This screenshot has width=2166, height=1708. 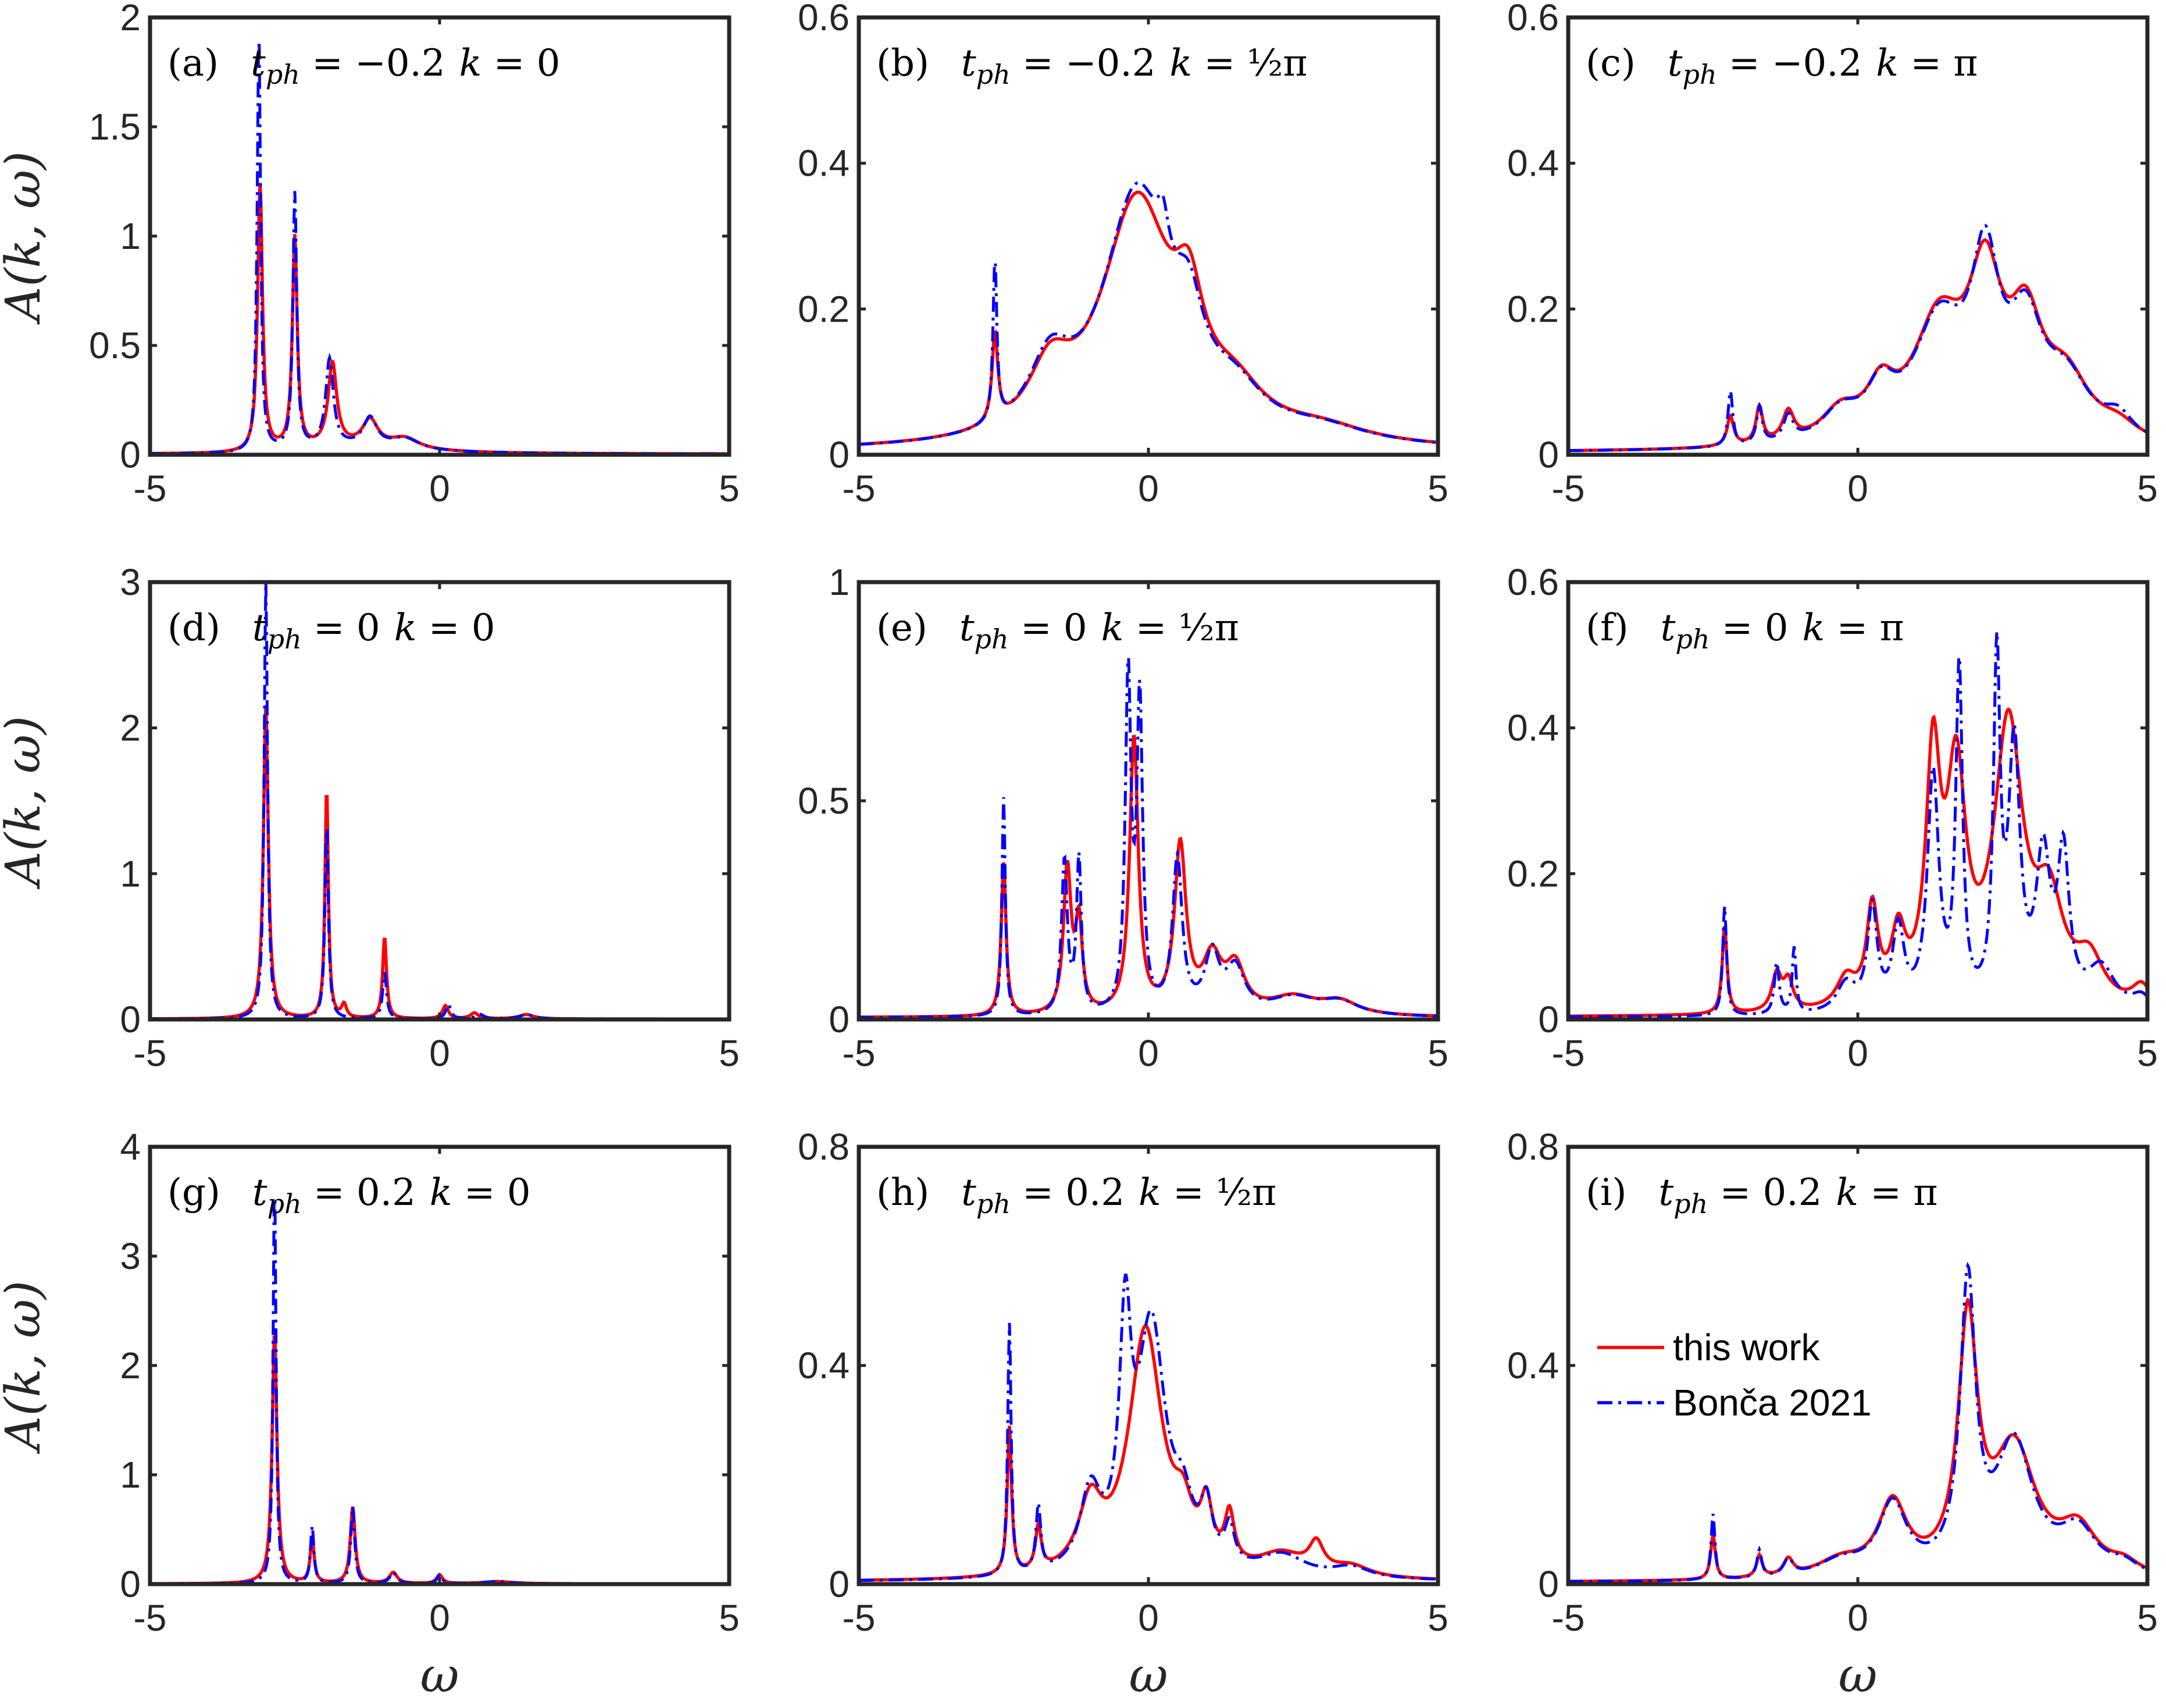 I want to click on series-this-work-g, so click(x=439, y=1459).